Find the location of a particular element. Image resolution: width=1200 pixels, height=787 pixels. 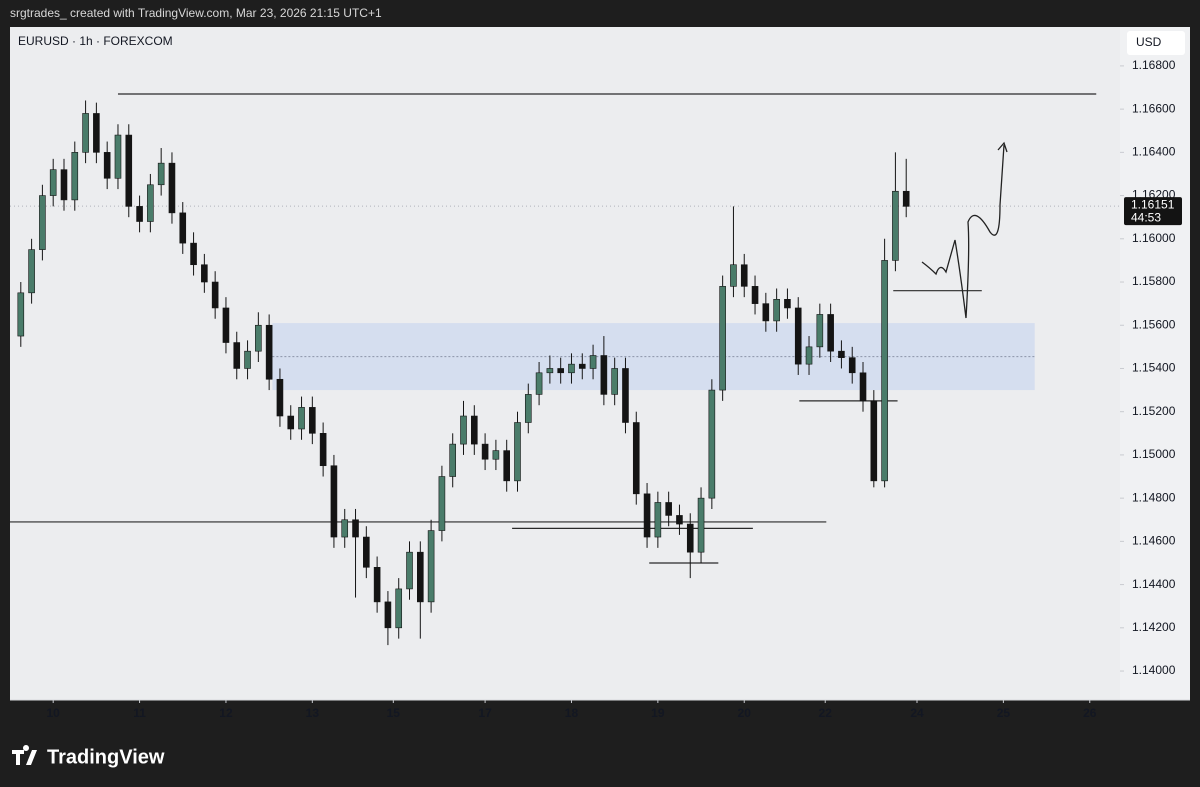

x-tick-label: 18 is located at coordinates (572, 713).